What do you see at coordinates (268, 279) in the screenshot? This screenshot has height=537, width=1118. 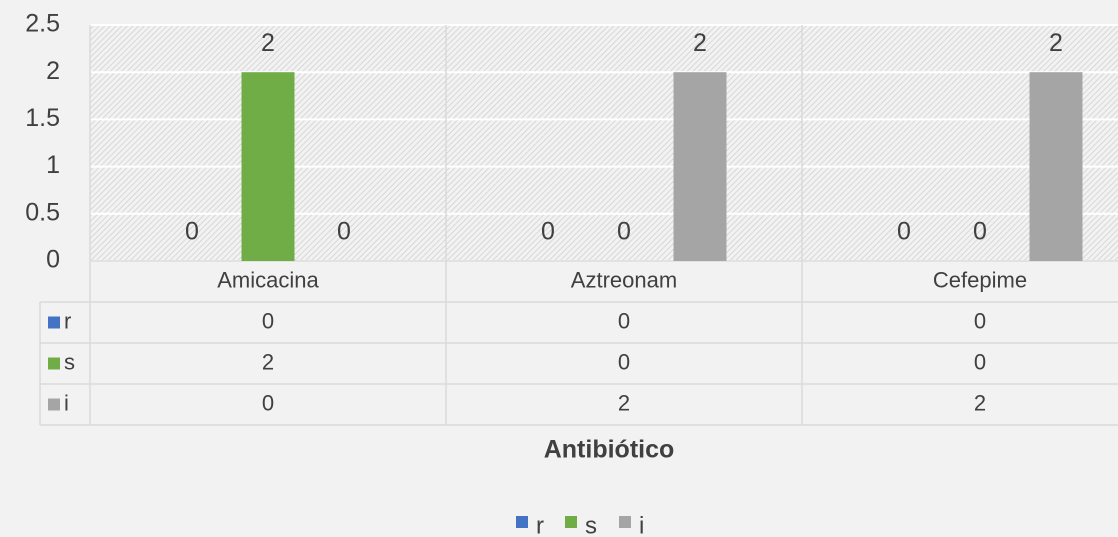 I see `x-tick-label: Amicacina` at bounding box center [268, 279].